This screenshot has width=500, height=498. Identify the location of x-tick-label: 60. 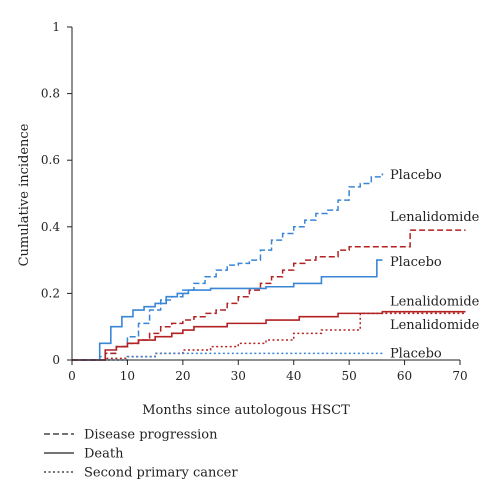
(404, 376).